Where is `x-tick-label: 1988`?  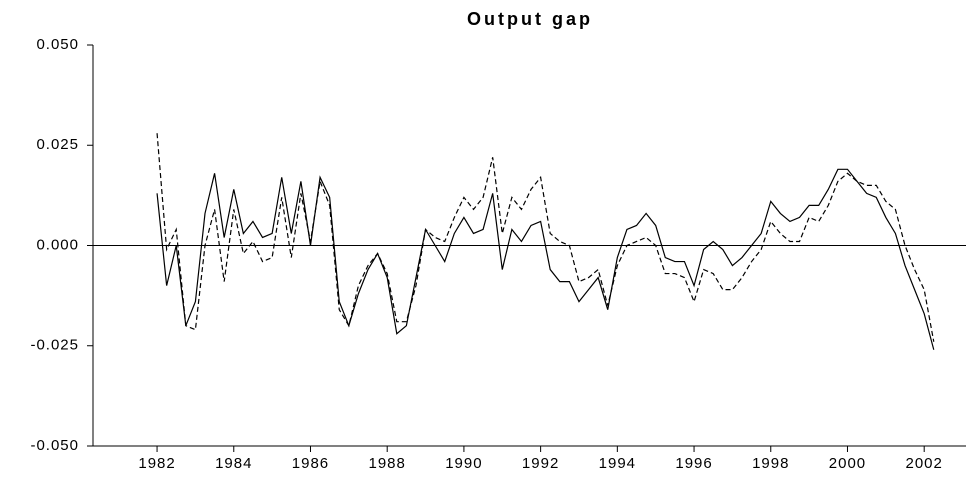
x-tick-label: 1988 is located at coordinates (387, 463).